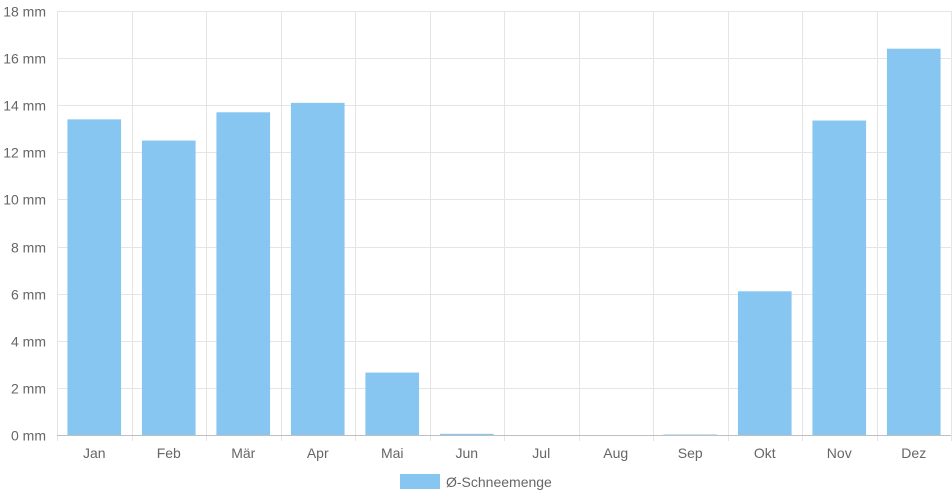 The width and height of the screenshot is (952, 500). What do you see at coordinates (28, 295) in the screenshot?
I see `y-tick-label: 6 mm` at bounding box center [28, 295].